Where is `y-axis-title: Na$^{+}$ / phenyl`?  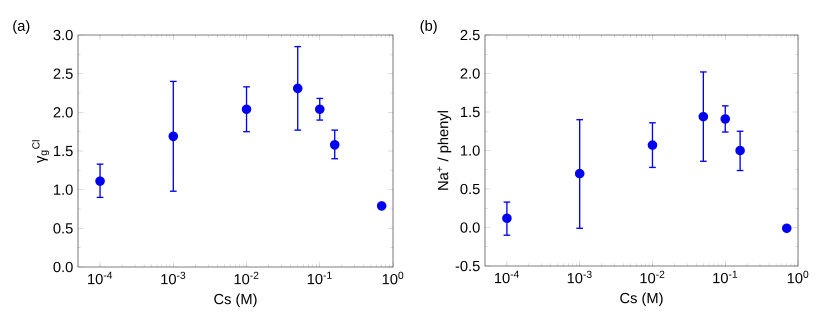
y-axis-title: Na$^{+}$ / phenyl is located at coordinates (444, 150).